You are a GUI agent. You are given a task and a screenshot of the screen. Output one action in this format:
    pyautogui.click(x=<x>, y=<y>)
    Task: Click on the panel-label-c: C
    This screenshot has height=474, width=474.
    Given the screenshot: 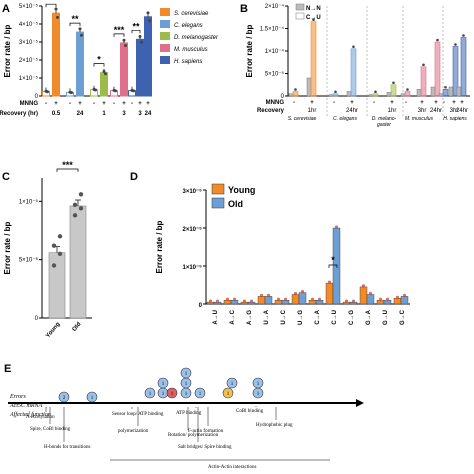 What is the action you would take?
    pyautogui.click(x=6, y=177)
    